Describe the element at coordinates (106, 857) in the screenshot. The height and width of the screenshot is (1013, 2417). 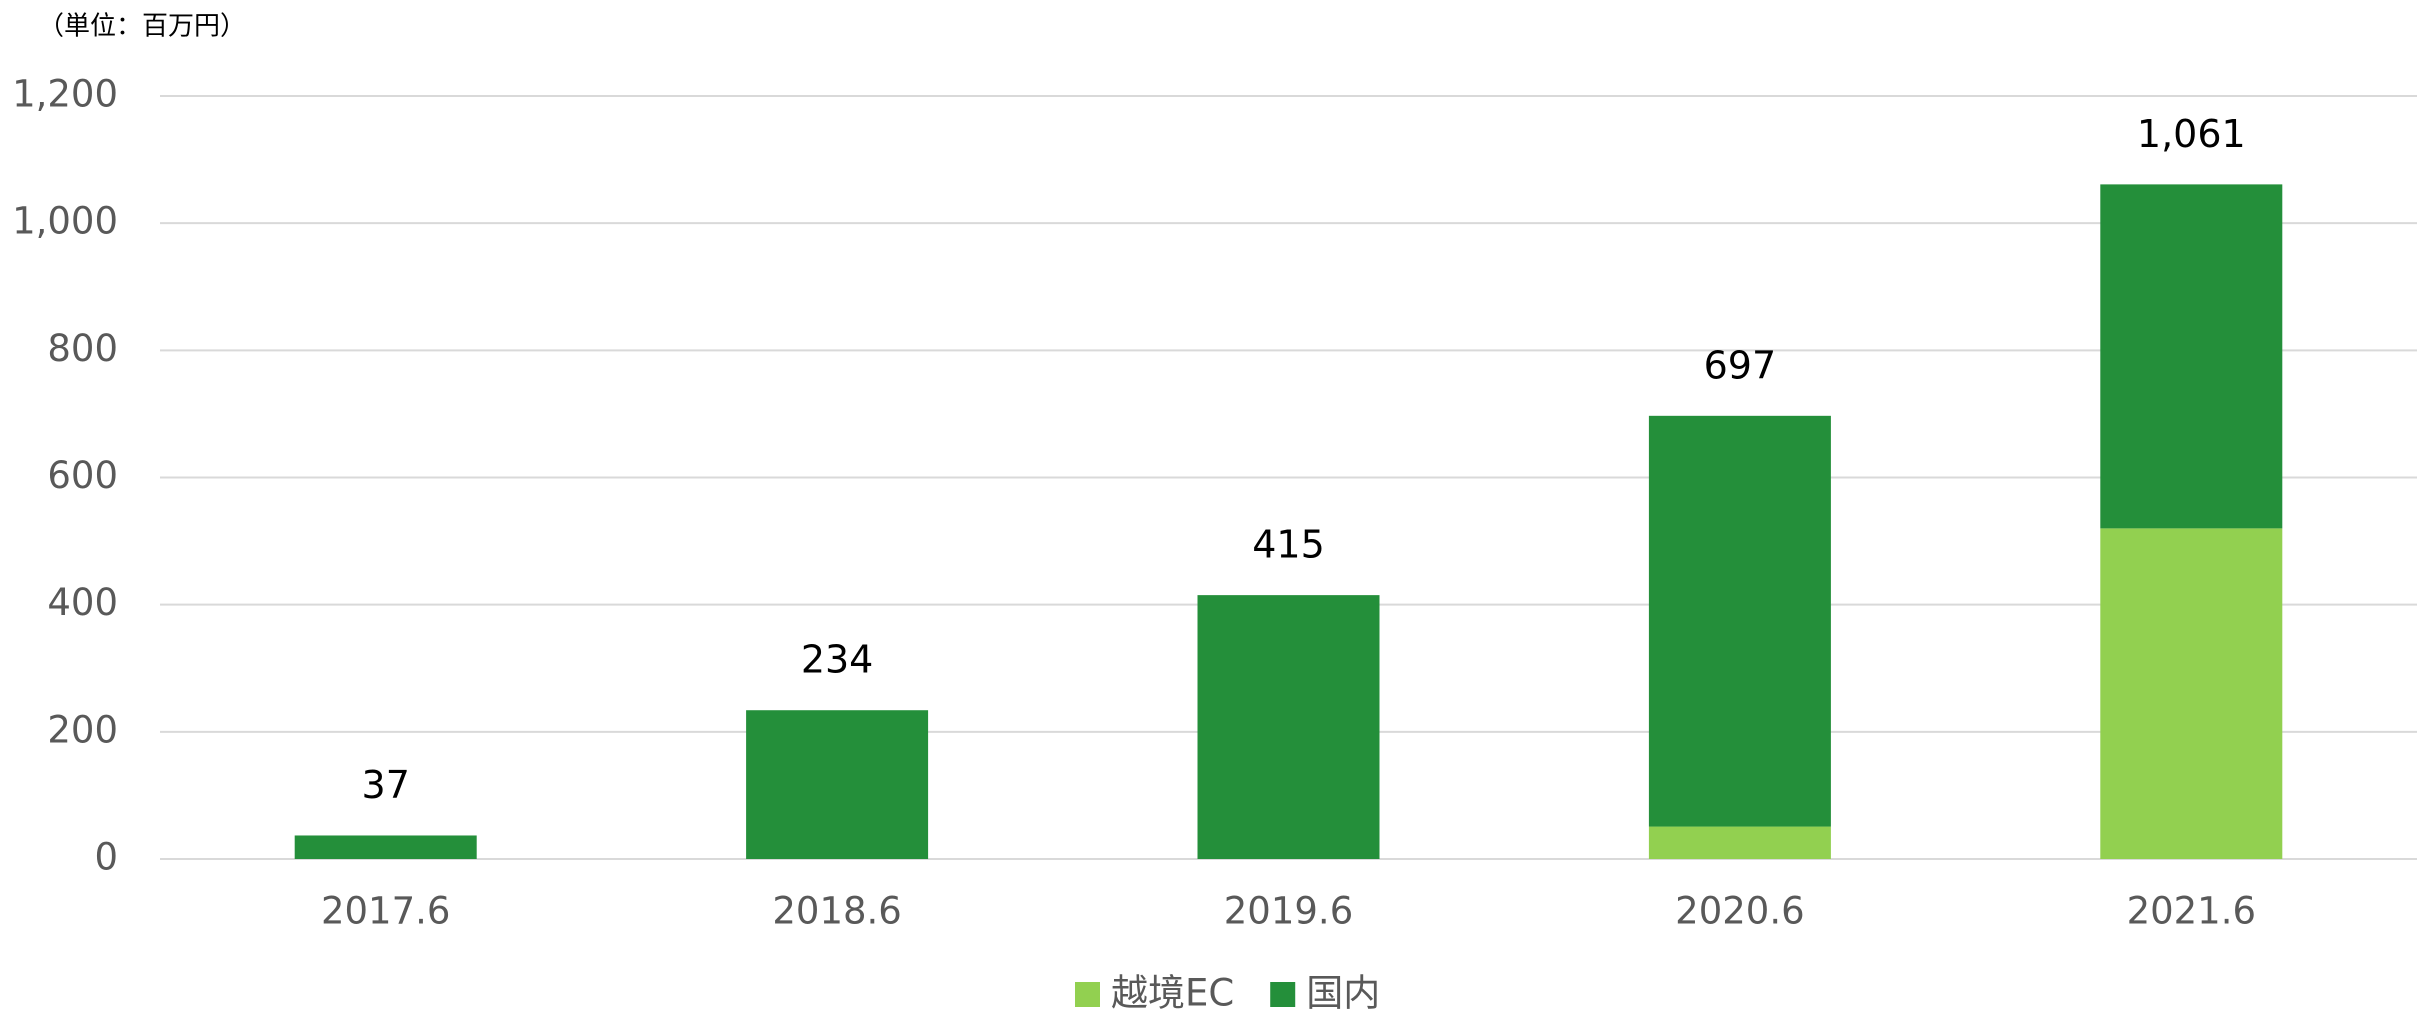
I see `y-tick-label: 0` at that location.